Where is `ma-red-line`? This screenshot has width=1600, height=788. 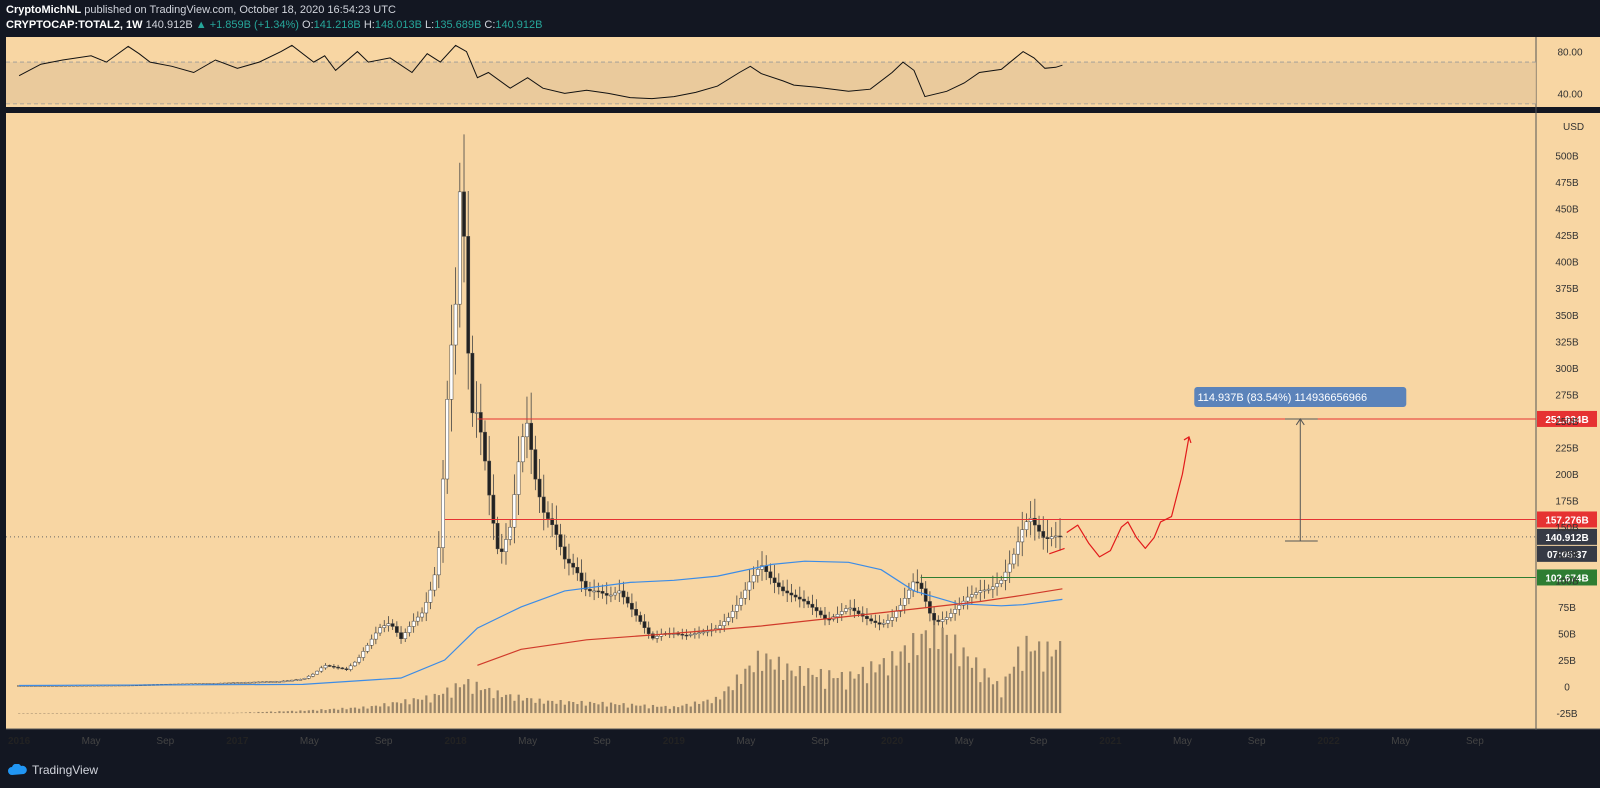
ma-red-line is located at coordinates (770, 627).